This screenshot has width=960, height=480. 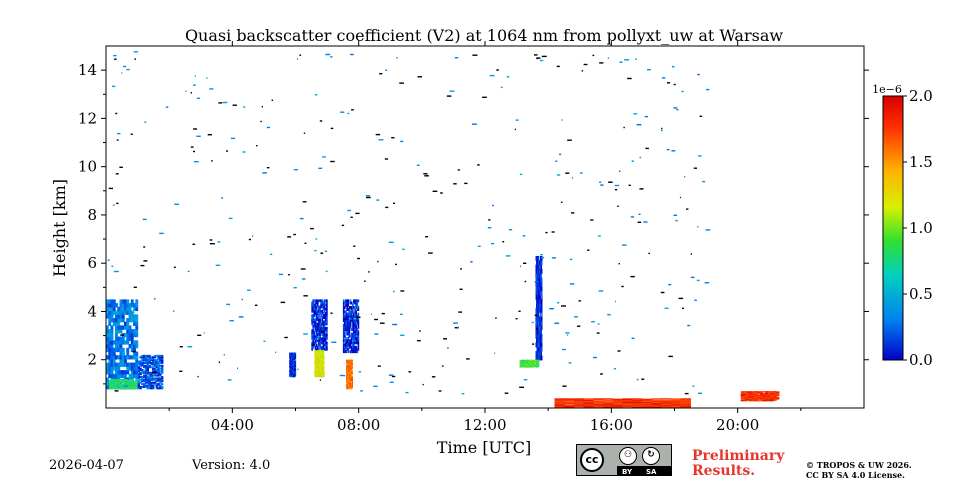 What do you see at coordinates (624, 460) in the screenshot?
I see `cc-license-badge: cc ⚇ ↻ BY SA` at bounding box center [624, 460].